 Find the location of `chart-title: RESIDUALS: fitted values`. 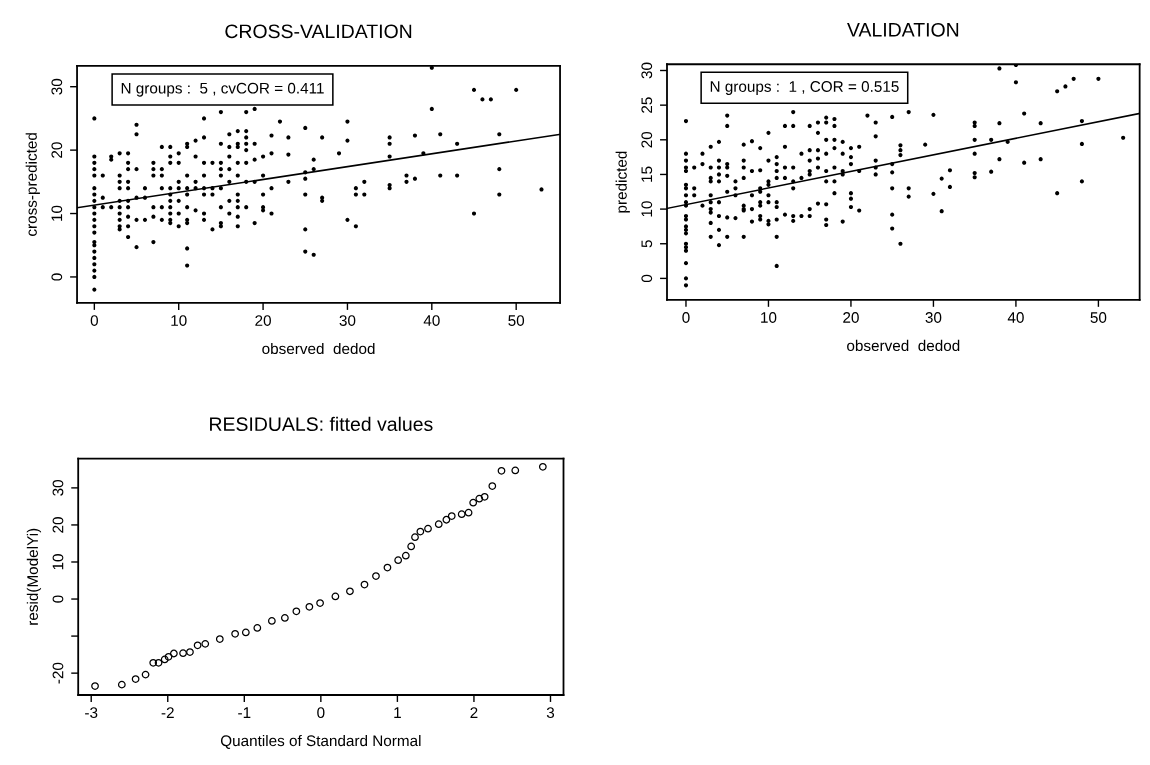

chart-title: RESIDUALS: fitted values is located at coordinates (321, 424).